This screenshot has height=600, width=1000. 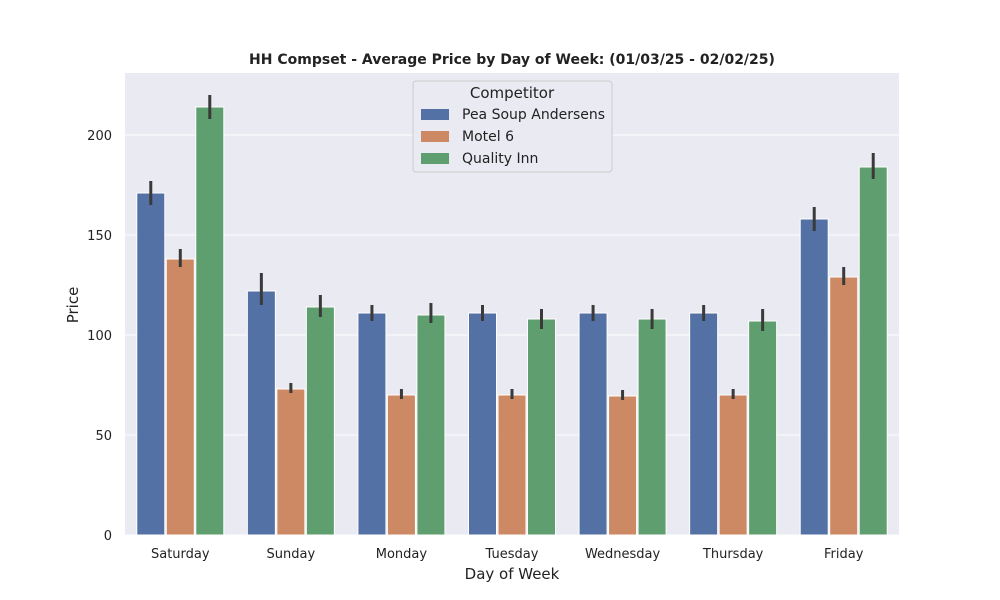 I want to click on legend-title: Competitor, so click(x=512, y=93).